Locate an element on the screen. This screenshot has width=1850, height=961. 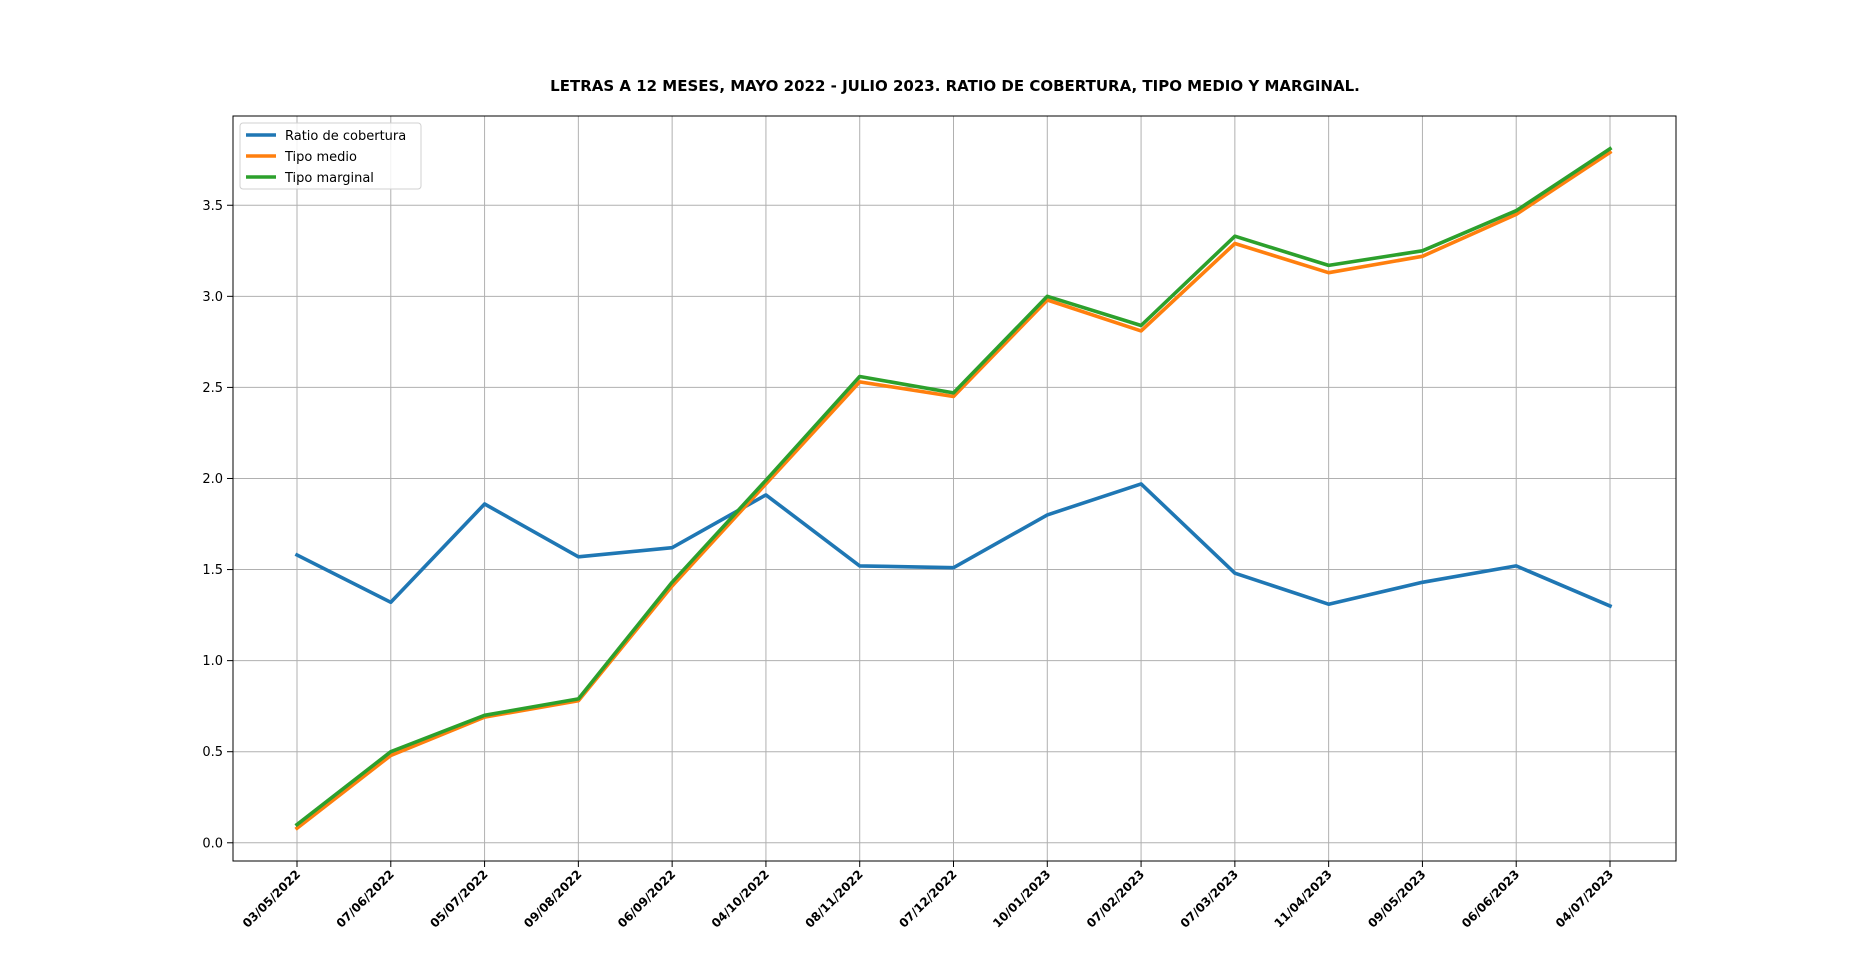
y-tick-label: 3.5 is located at coordinates (212, 206).